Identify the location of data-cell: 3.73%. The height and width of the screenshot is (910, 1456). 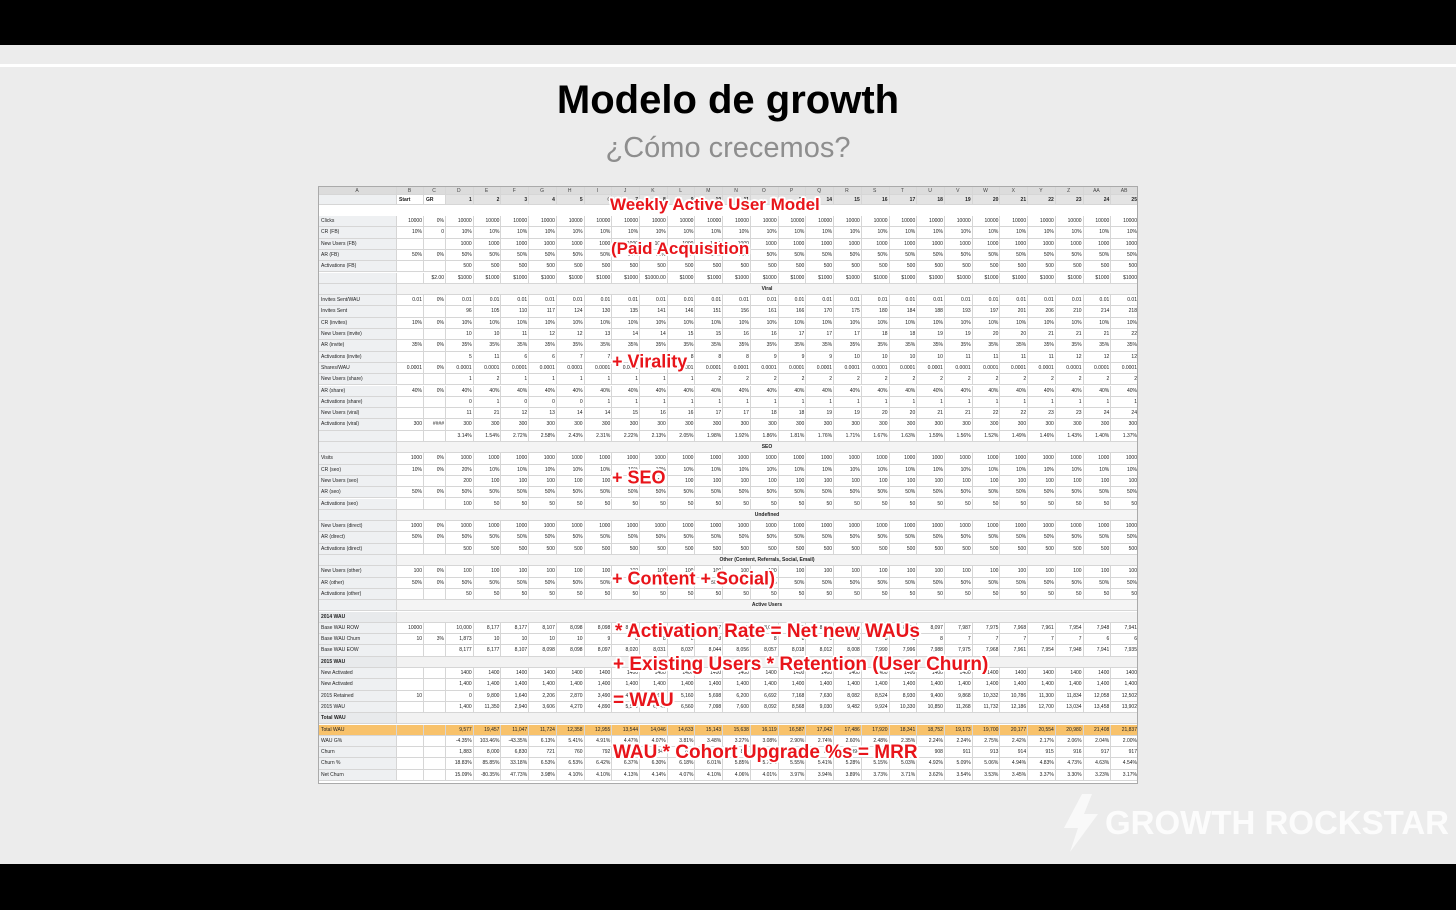
(875, 775).